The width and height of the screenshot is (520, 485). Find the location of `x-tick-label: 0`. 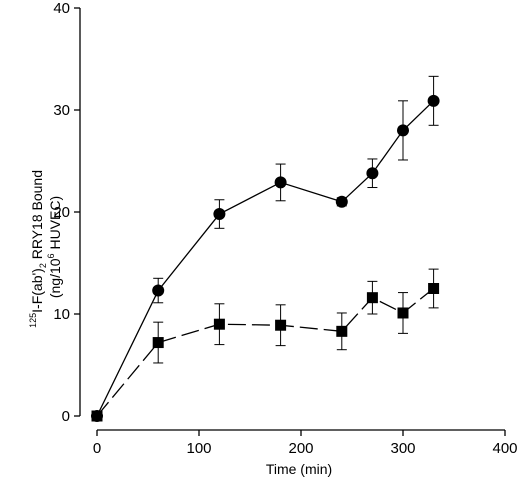

x-tick-label: 0 is located at coordinates (97, 448).